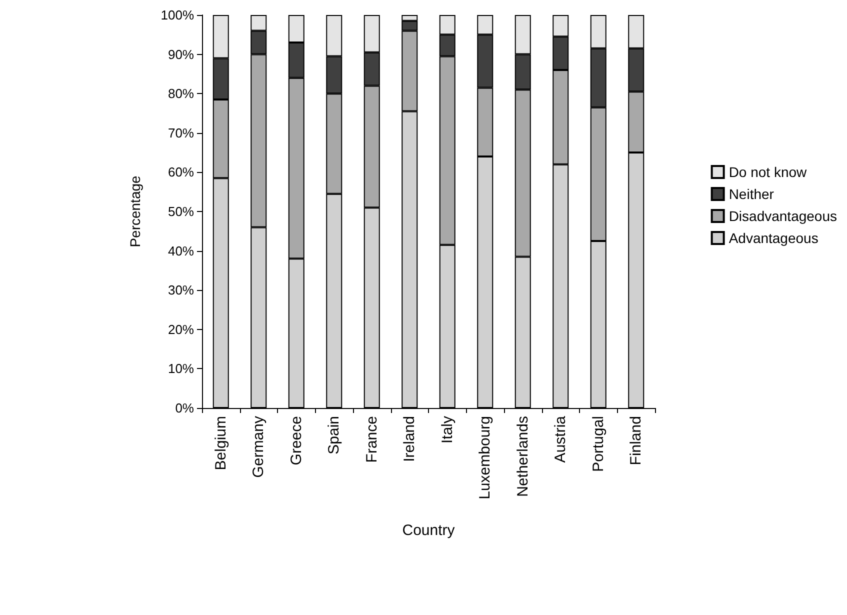  What do you see at coordinates (371, 439) in the screenshot?
I see `x-tick-label: France` at bounding box center [371, 439].